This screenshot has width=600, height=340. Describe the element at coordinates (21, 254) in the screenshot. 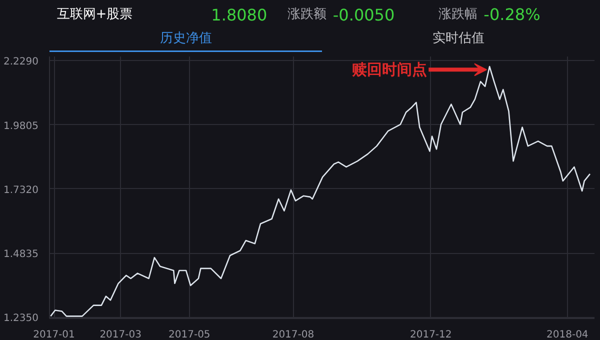

I see `y-tick-label: 1.4835` at that location.